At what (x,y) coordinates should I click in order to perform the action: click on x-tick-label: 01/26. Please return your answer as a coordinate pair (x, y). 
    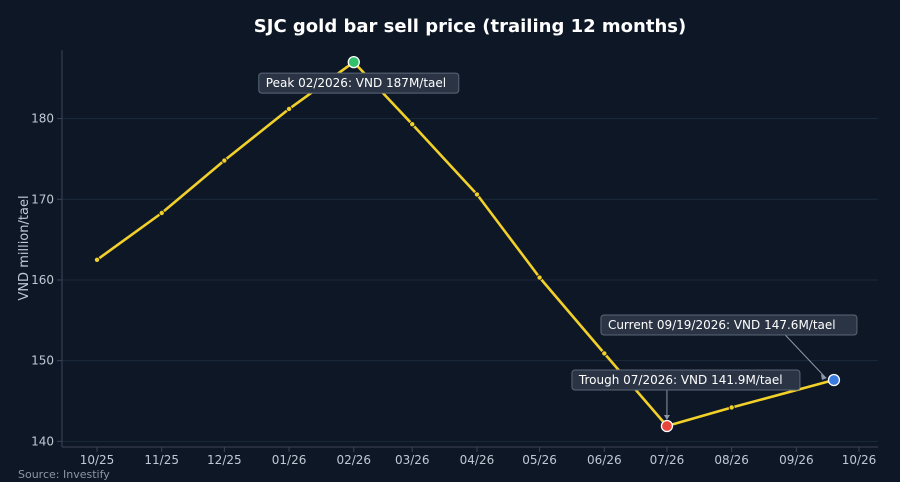
    Looking at the image, I should click on (289, 460).